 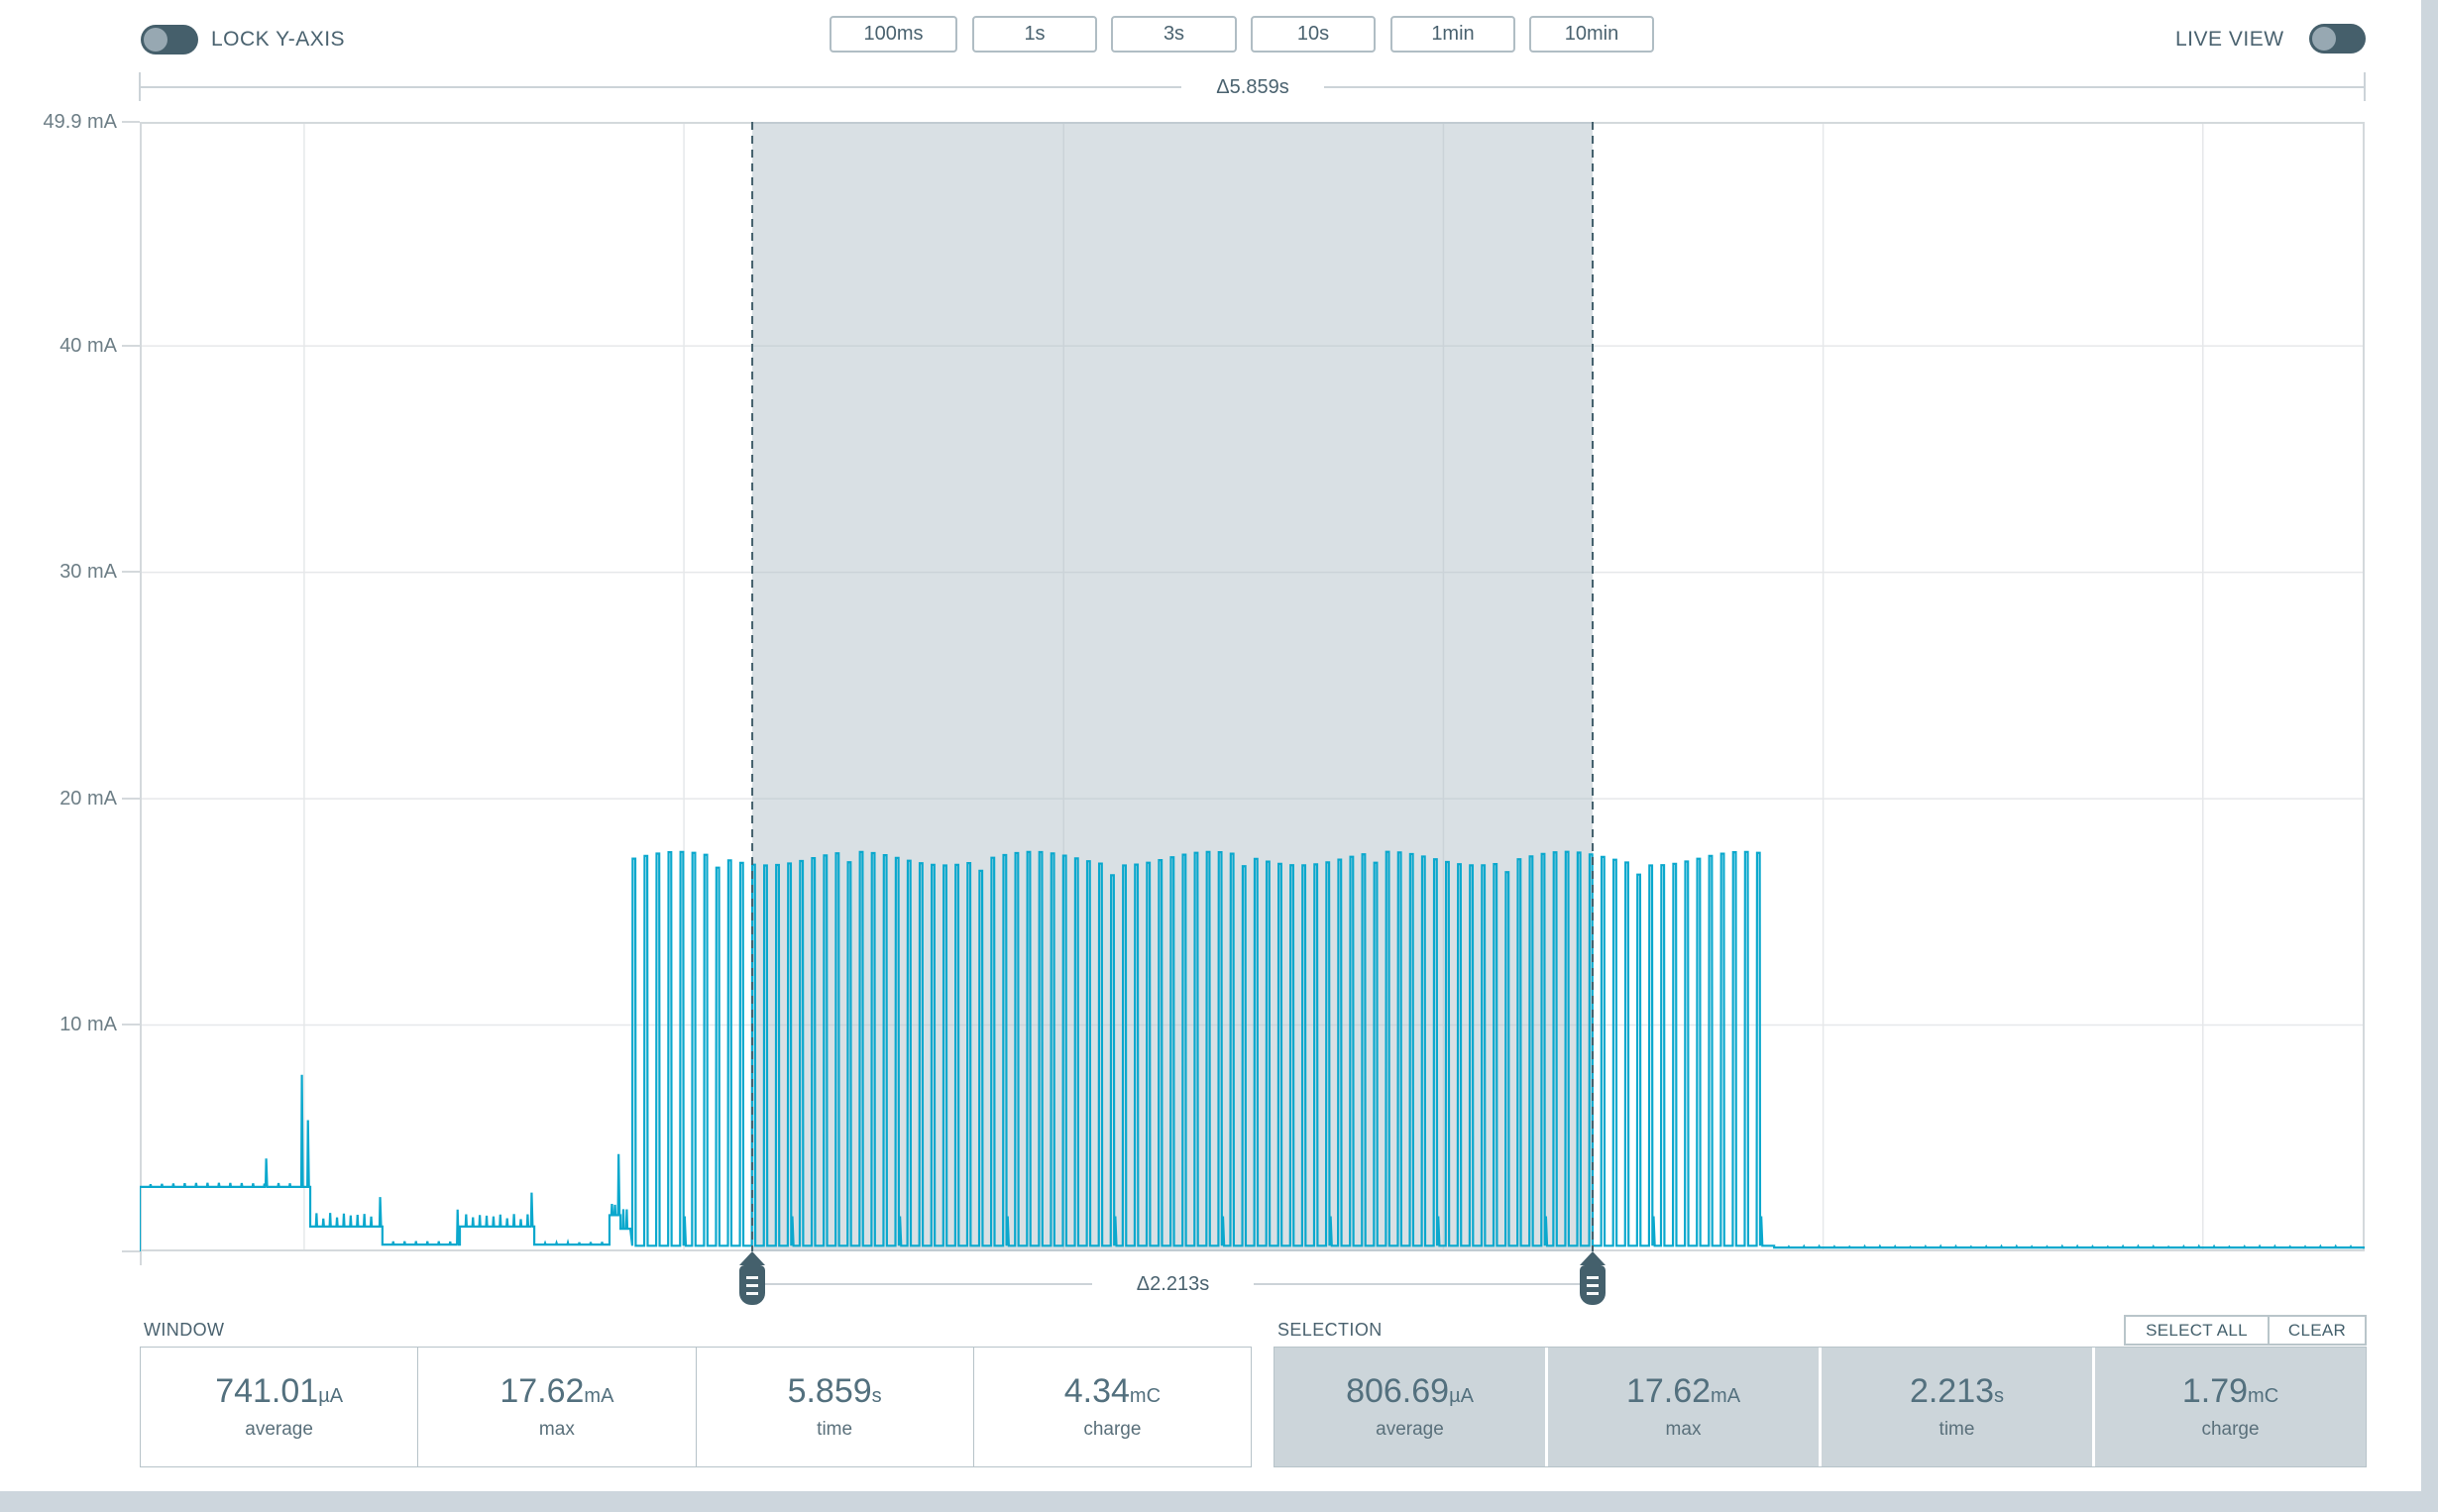 I want to click on select-all-button: SELECT ALL, so click(x=2197, y=1331).